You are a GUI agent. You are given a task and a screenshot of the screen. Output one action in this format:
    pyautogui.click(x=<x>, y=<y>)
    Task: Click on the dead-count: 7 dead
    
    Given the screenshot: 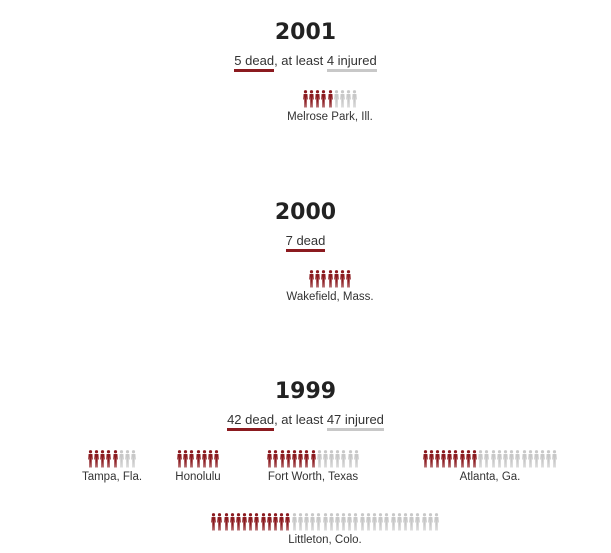 What is the action you would take?
    pyautogui.click(x=305, y=242)
    